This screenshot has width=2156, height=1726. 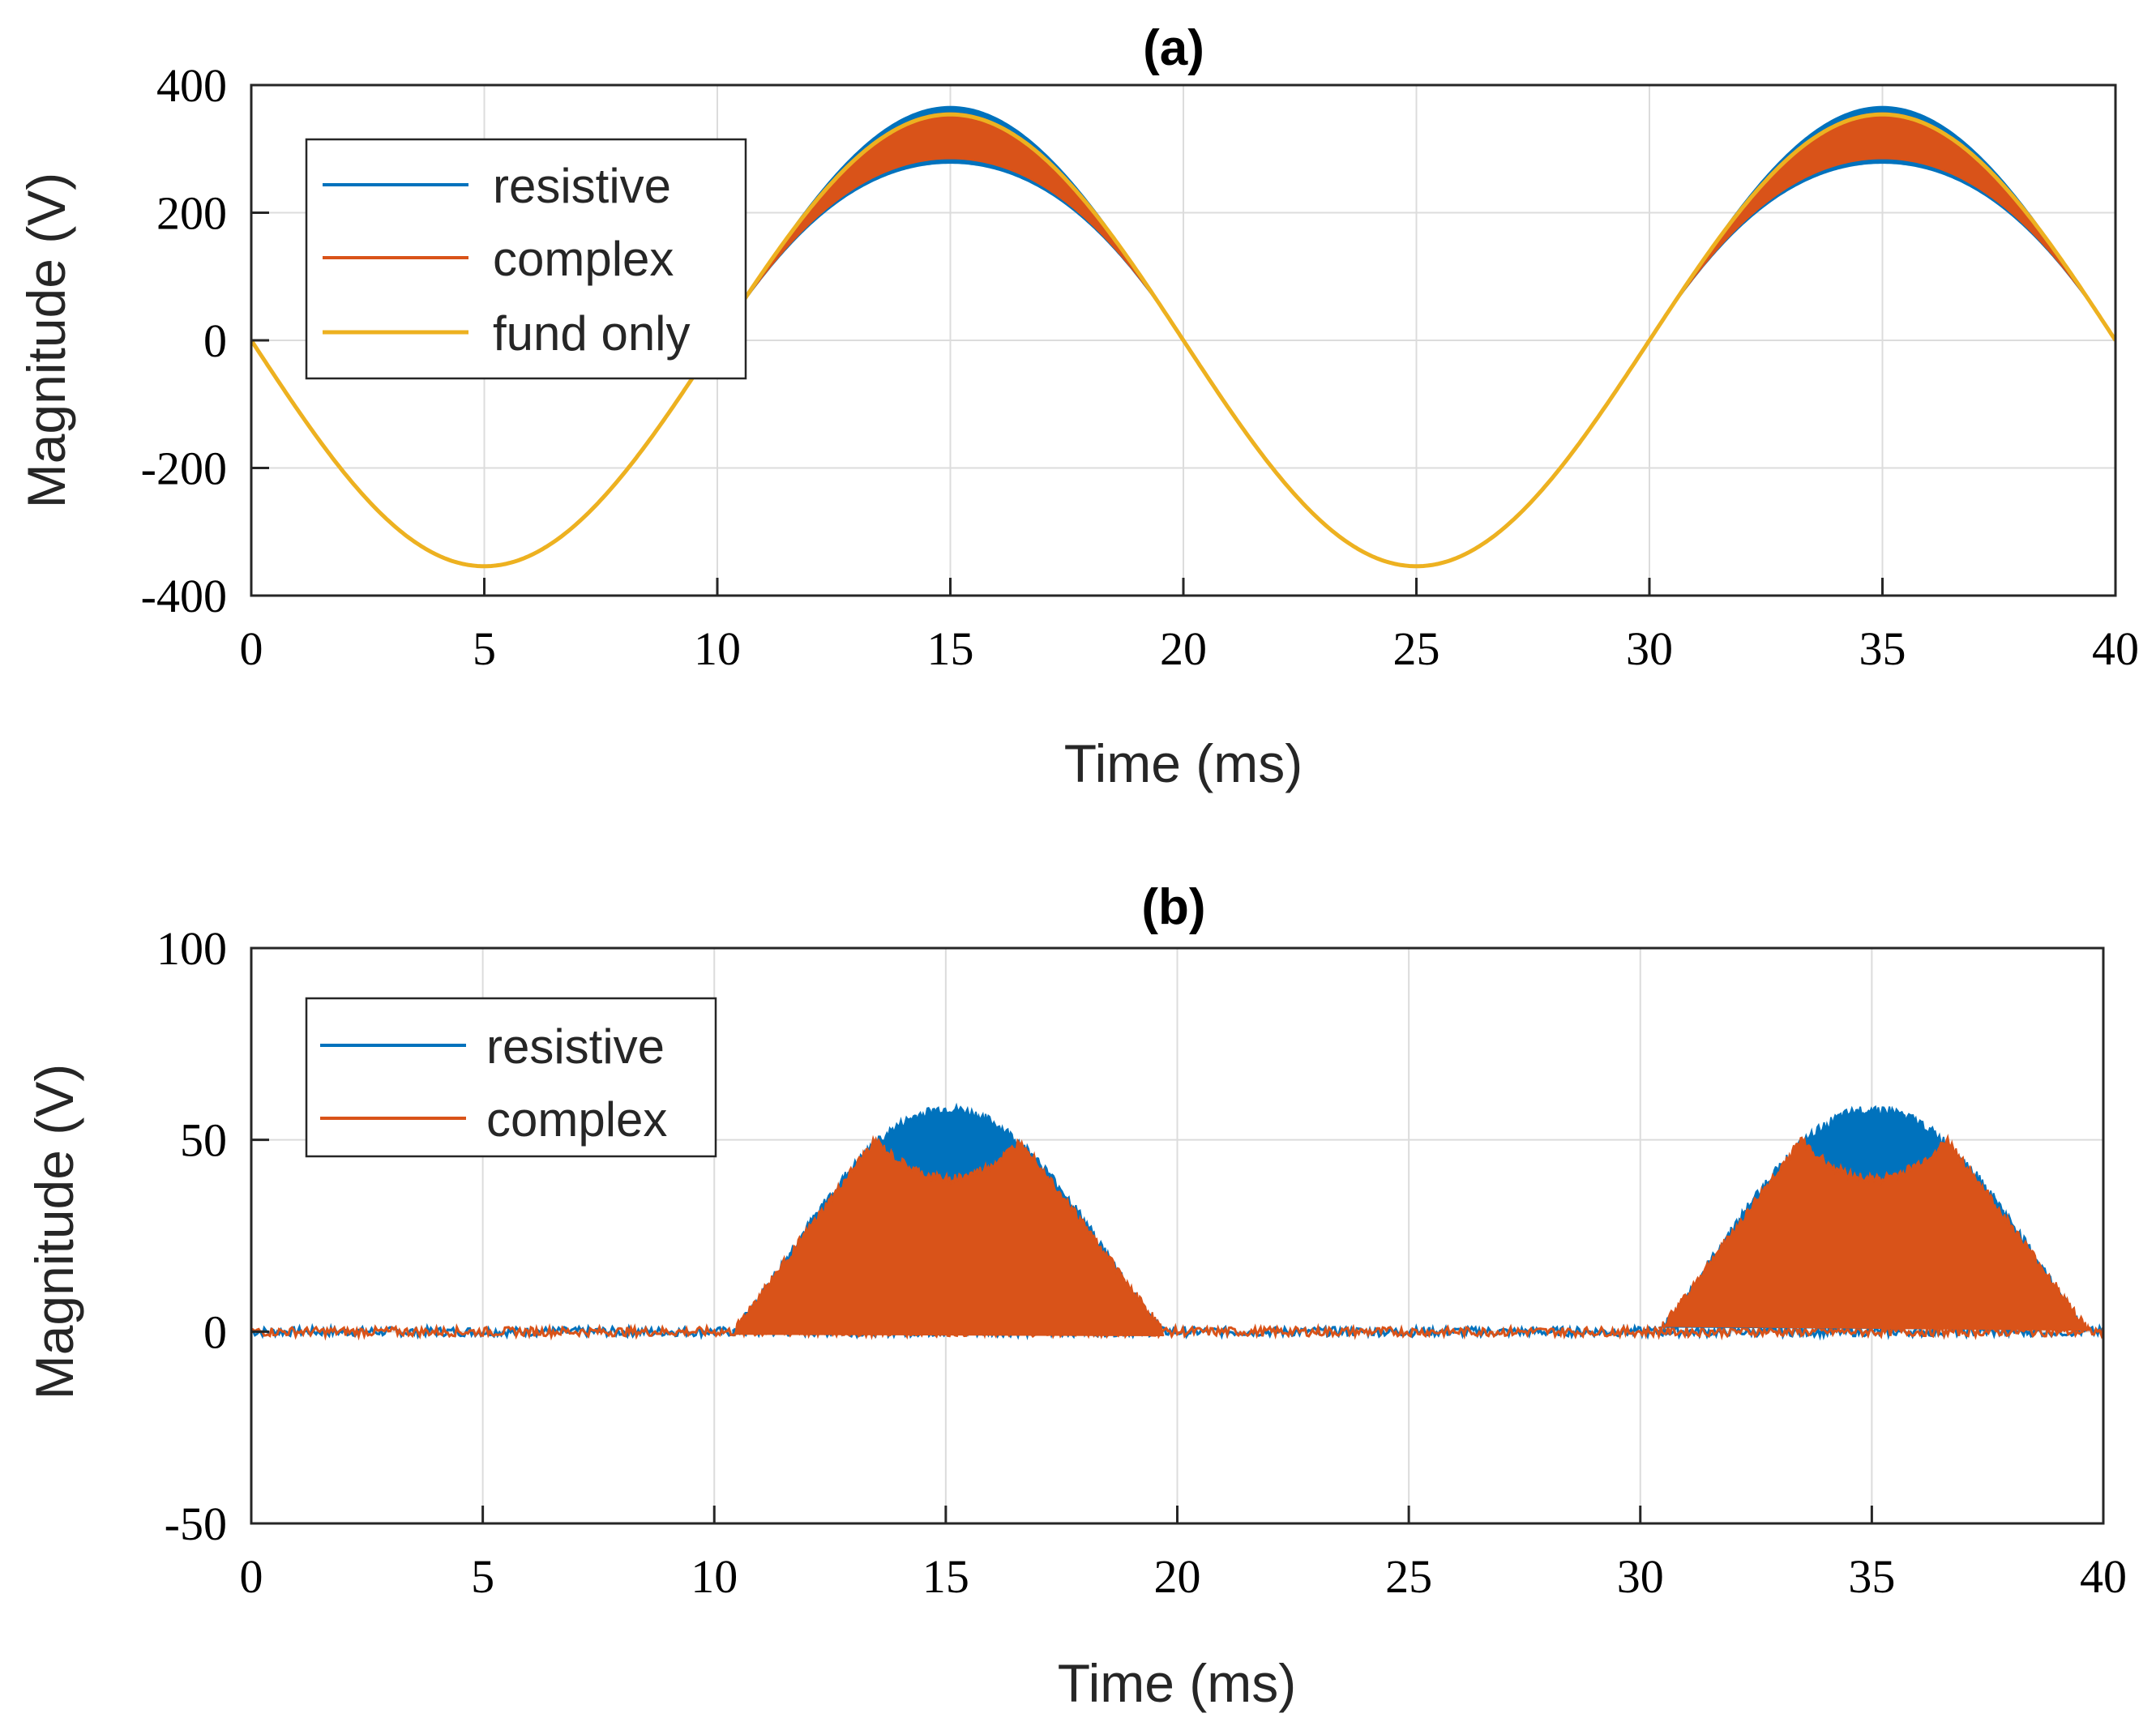 I want to click on y-ticks-a: -400 -200 0 200 400, so click(x=205, y=340).